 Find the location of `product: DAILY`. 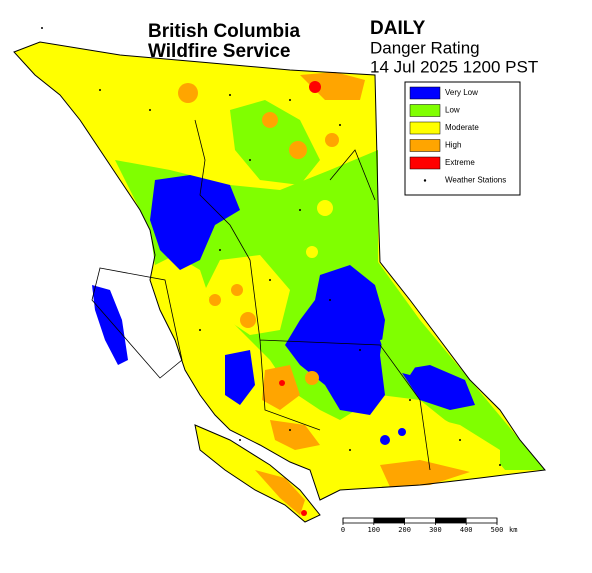

product: DAILY is located at coordinates (398, 28).